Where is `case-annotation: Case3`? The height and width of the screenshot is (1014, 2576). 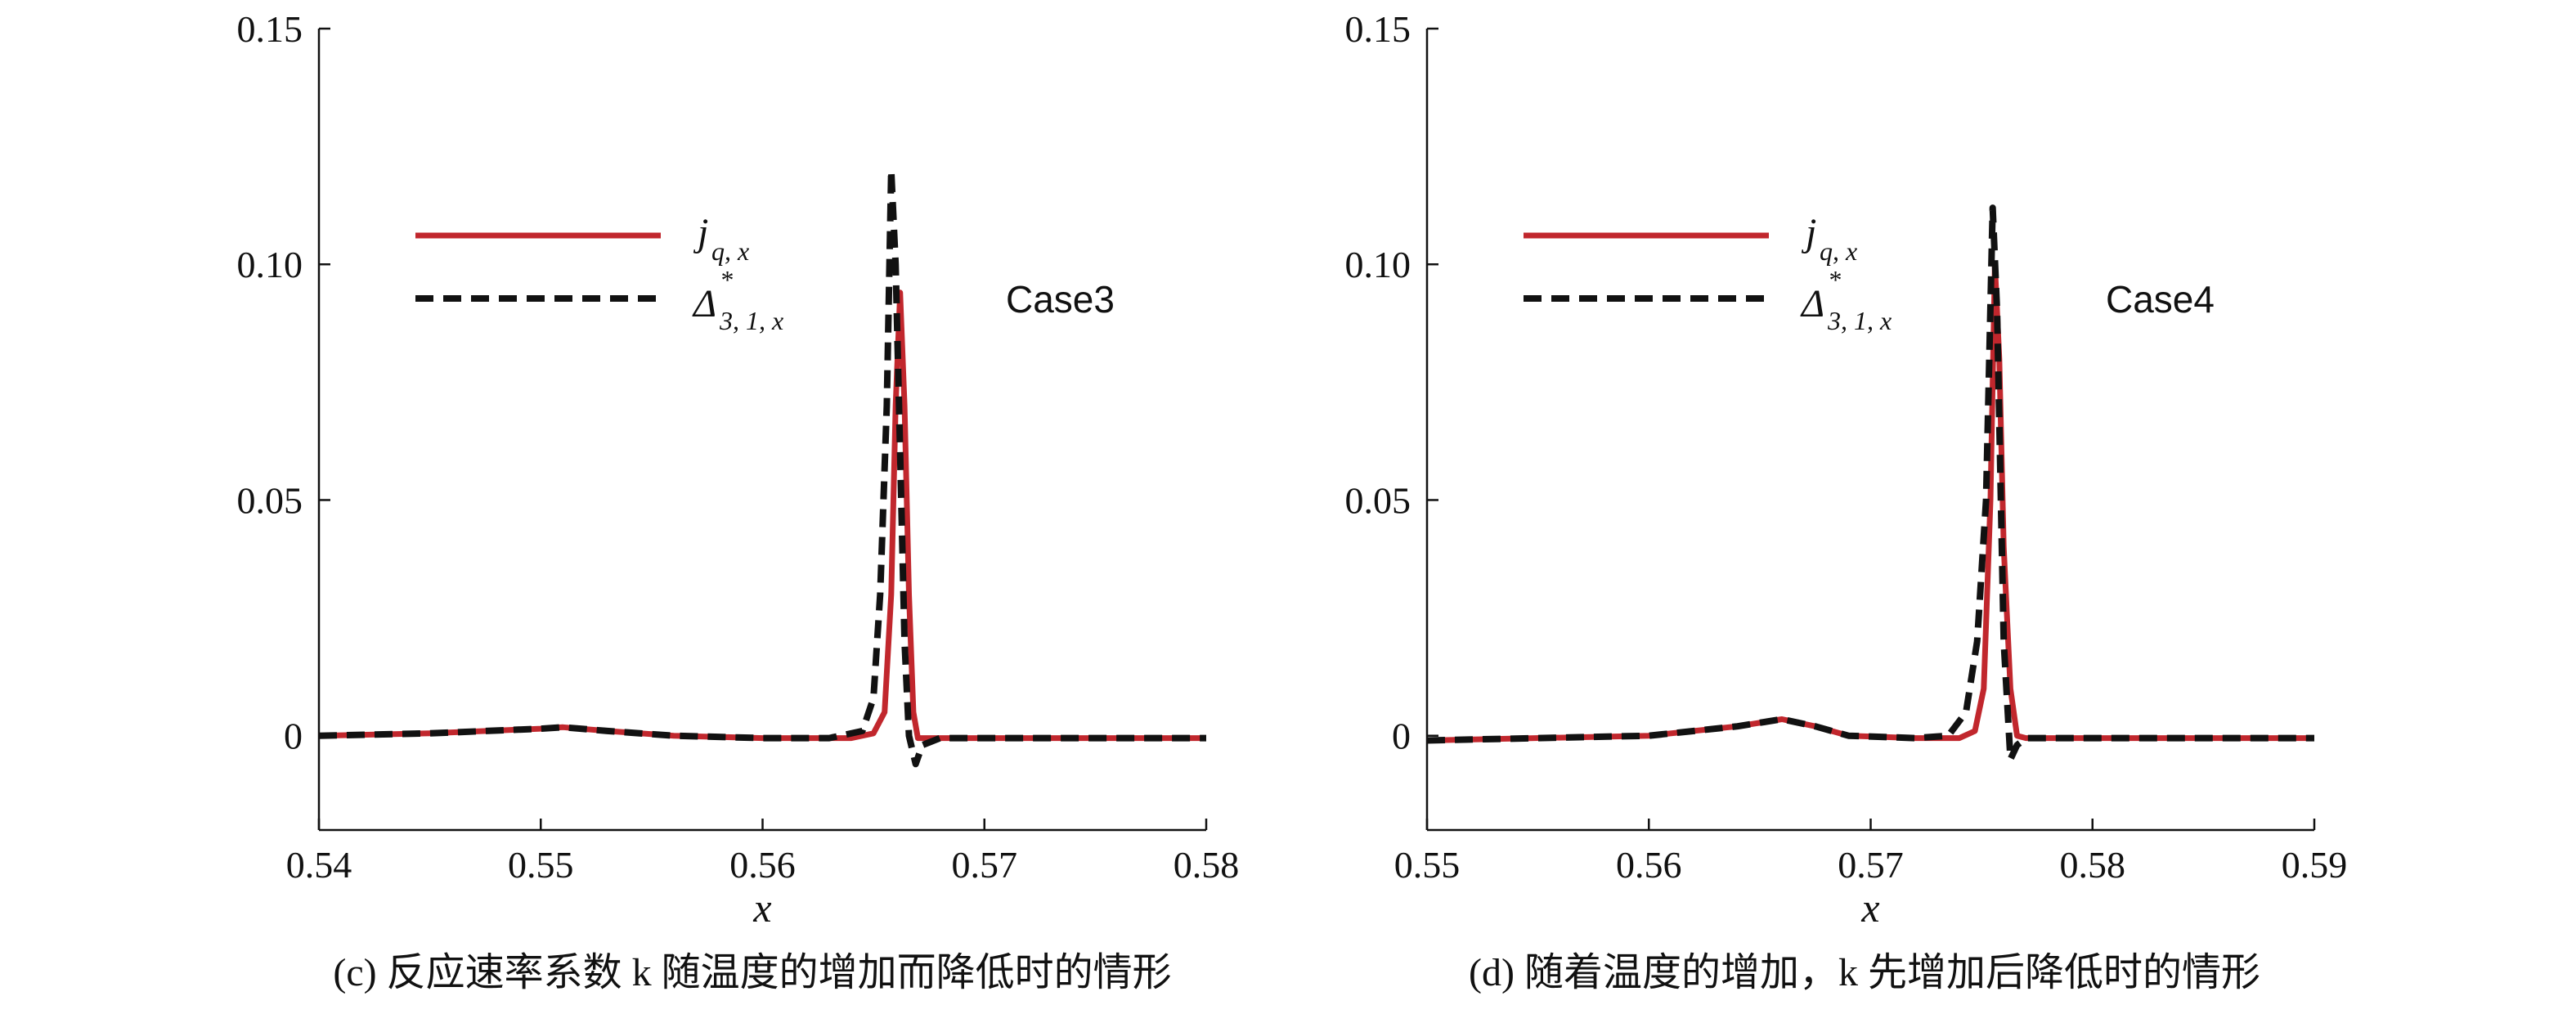 case-annotation: Case3 is located at coordinates (1060, 299).